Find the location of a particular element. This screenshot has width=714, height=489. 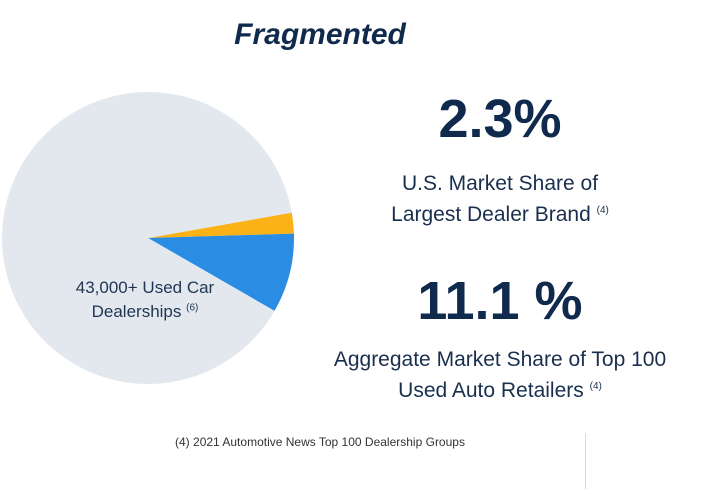

footnote-ref: (6) is located at coordinates (192, 308).